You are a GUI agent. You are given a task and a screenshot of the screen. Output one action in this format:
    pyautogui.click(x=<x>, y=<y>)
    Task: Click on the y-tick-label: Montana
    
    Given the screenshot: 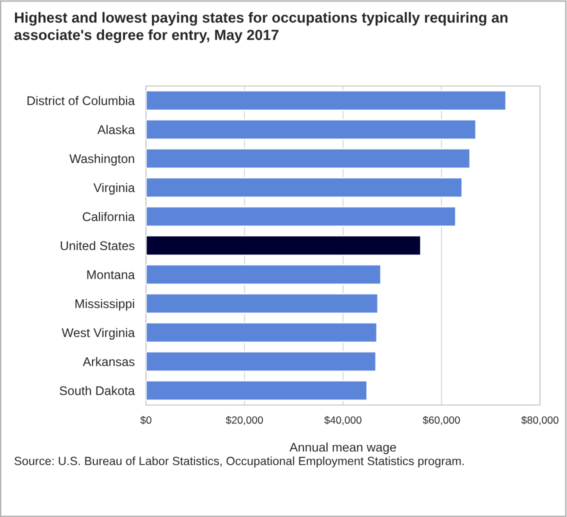 What is the action you would take?
    pyautogui.click(x=111, y=275)
    